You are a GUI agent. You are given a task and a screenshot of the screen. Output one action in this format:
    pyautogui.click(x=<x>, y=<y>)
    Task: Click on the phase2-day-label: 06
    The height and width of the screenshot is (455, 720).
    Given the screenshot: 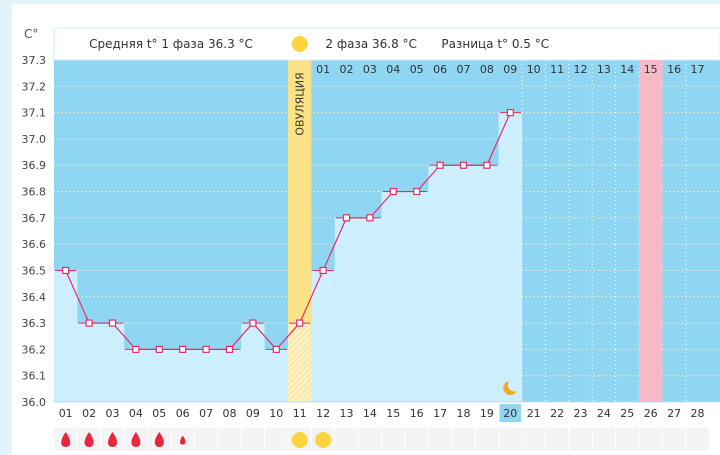 What is the action you would take?
    pyautogui.click(x=440, y=69)
    